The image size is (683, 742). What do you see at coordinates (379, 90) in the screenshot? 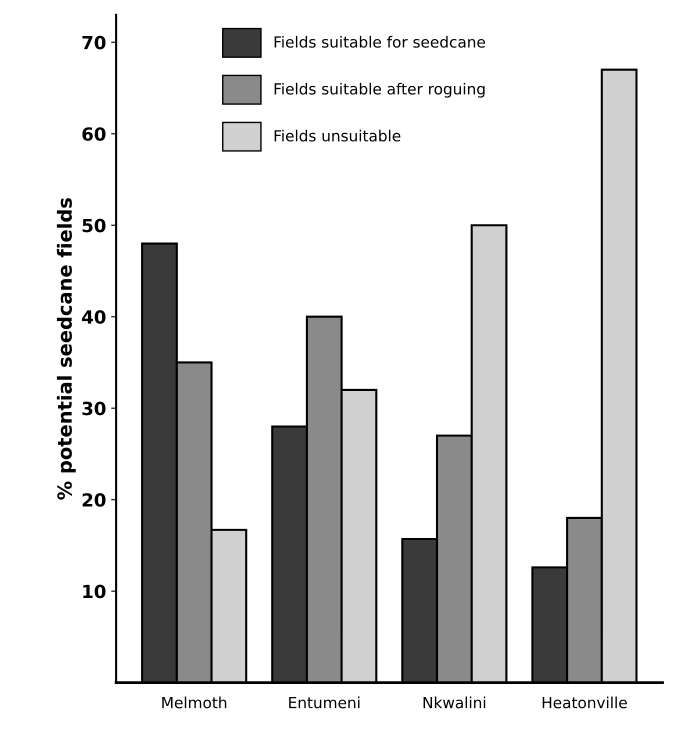
I see `legend-label: Fields suitable after roguing` at bounding box center [379, 90].